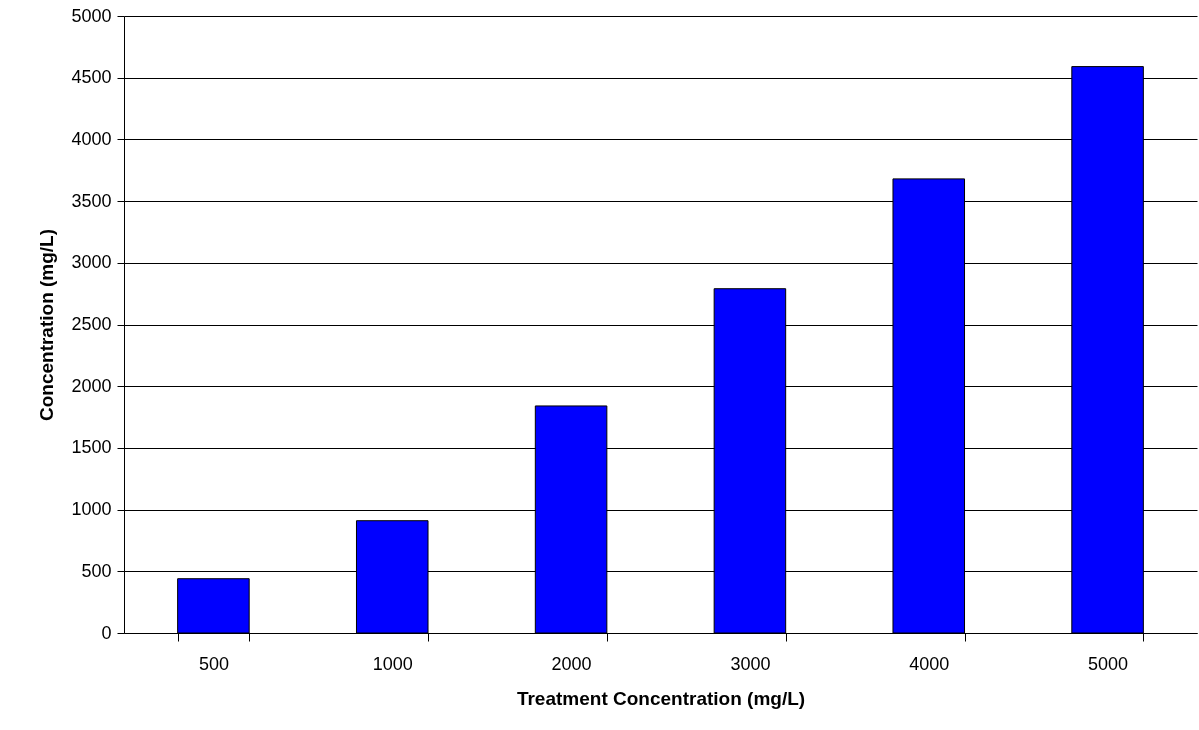 This screenshot has height=730, width=1199. I want to click on y-tick-label: 500, so click(96, 570).